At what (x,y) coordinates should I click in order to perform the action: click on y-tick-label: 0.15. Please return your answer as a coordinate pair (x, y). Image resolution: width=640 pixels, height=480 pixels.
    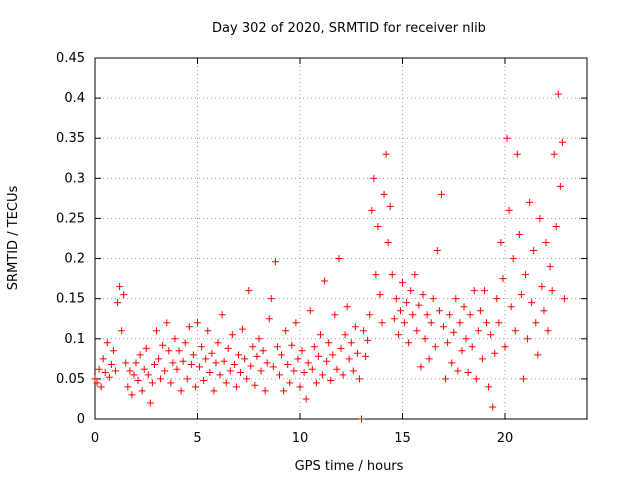
    Looking at the image, I should click on (70, 299).